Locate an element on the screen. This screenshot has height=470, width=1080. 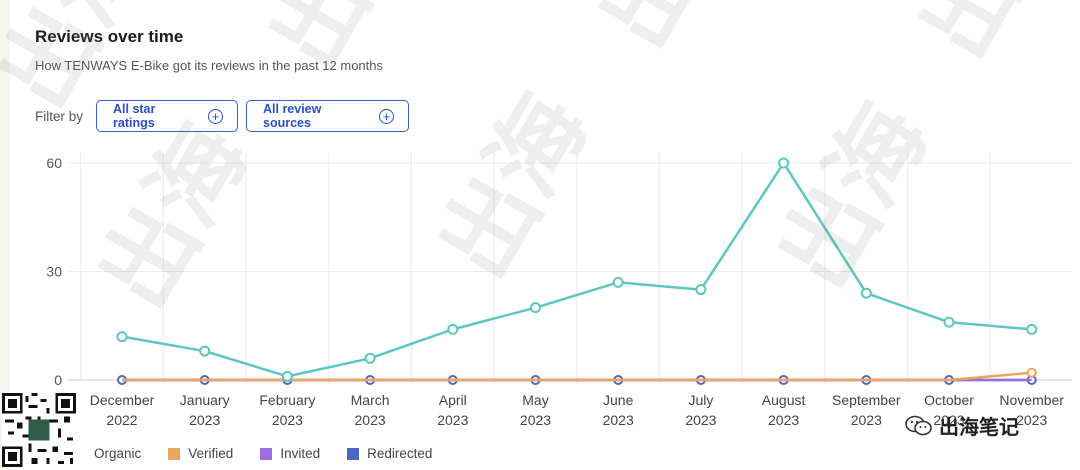
filter-label: Filter by is located at coordinates (59, 116).